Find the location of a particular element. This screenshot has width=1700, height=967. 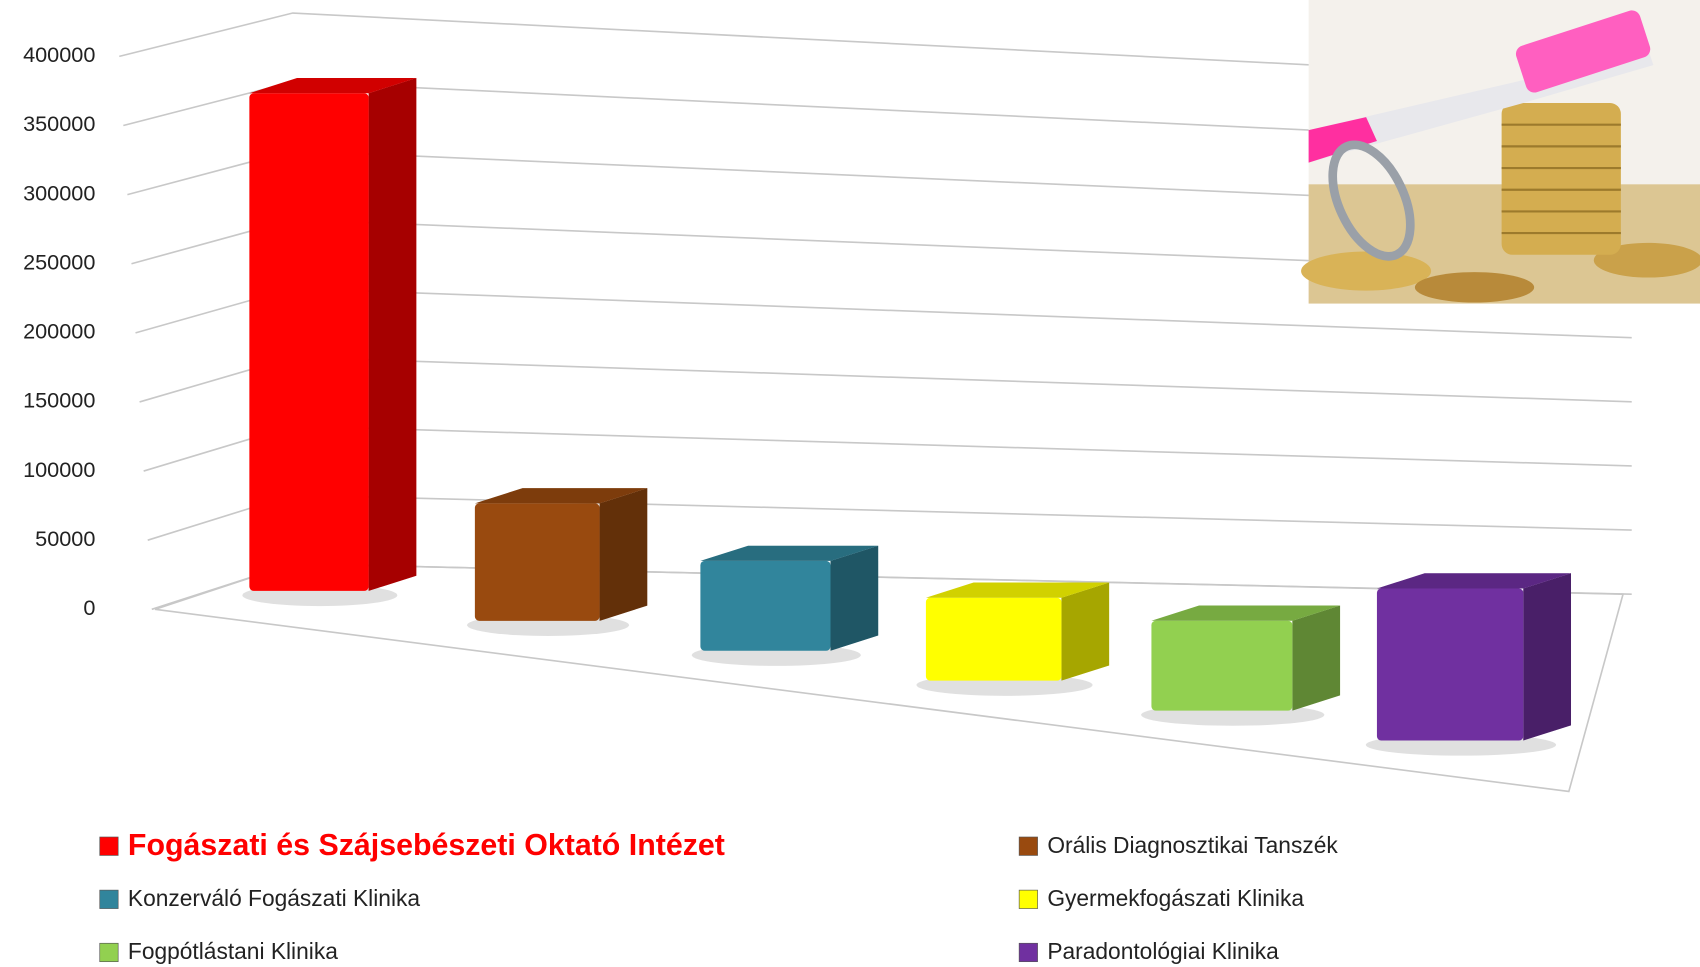

y-tick-label: 50000 is located at coordinates (65, 538).